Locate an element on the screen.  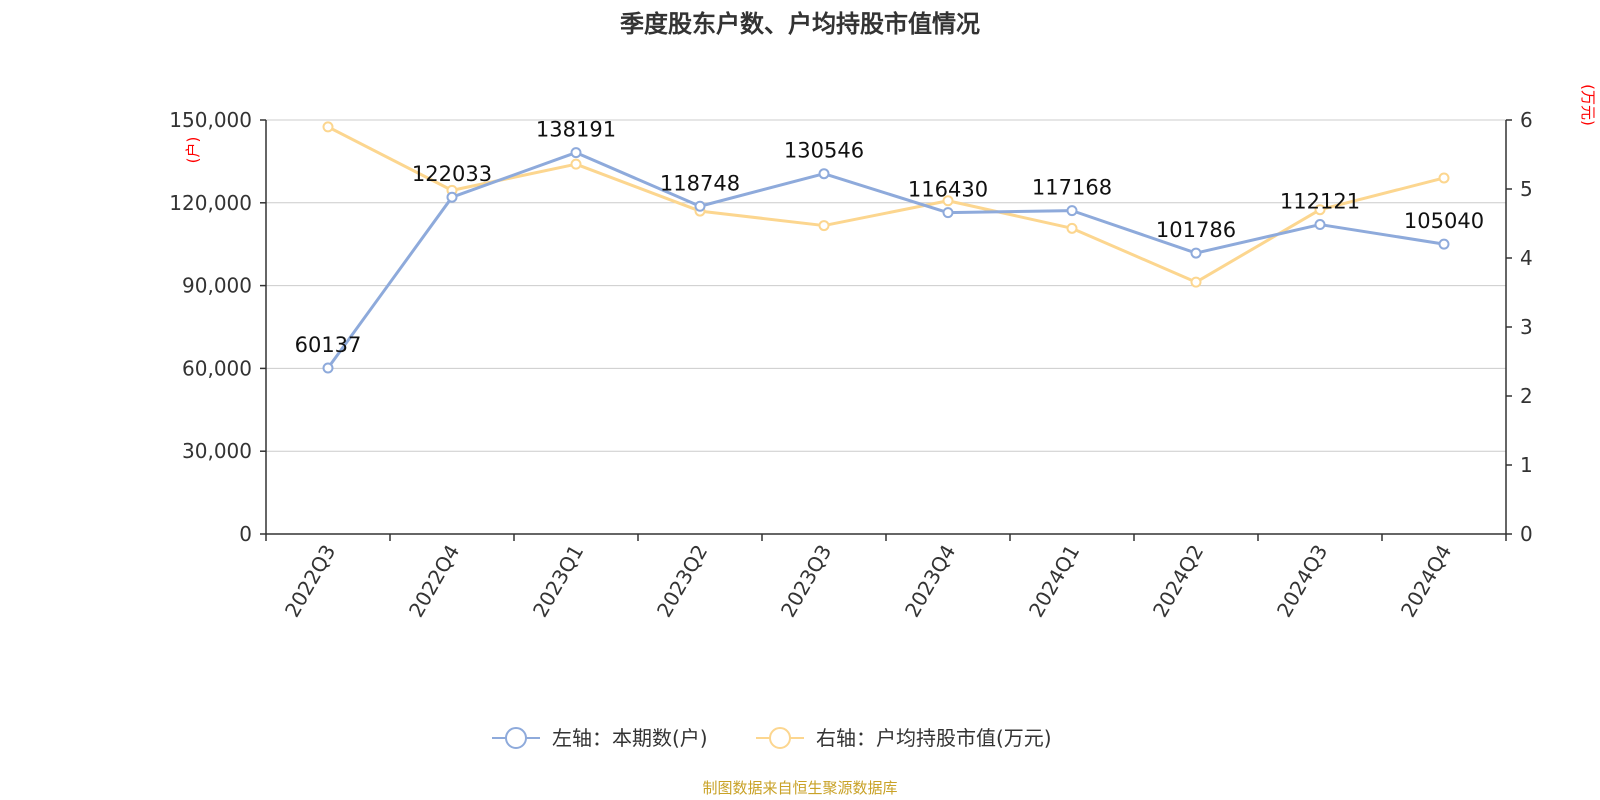
data-label: 60137 is located at coordinates (328, 345).